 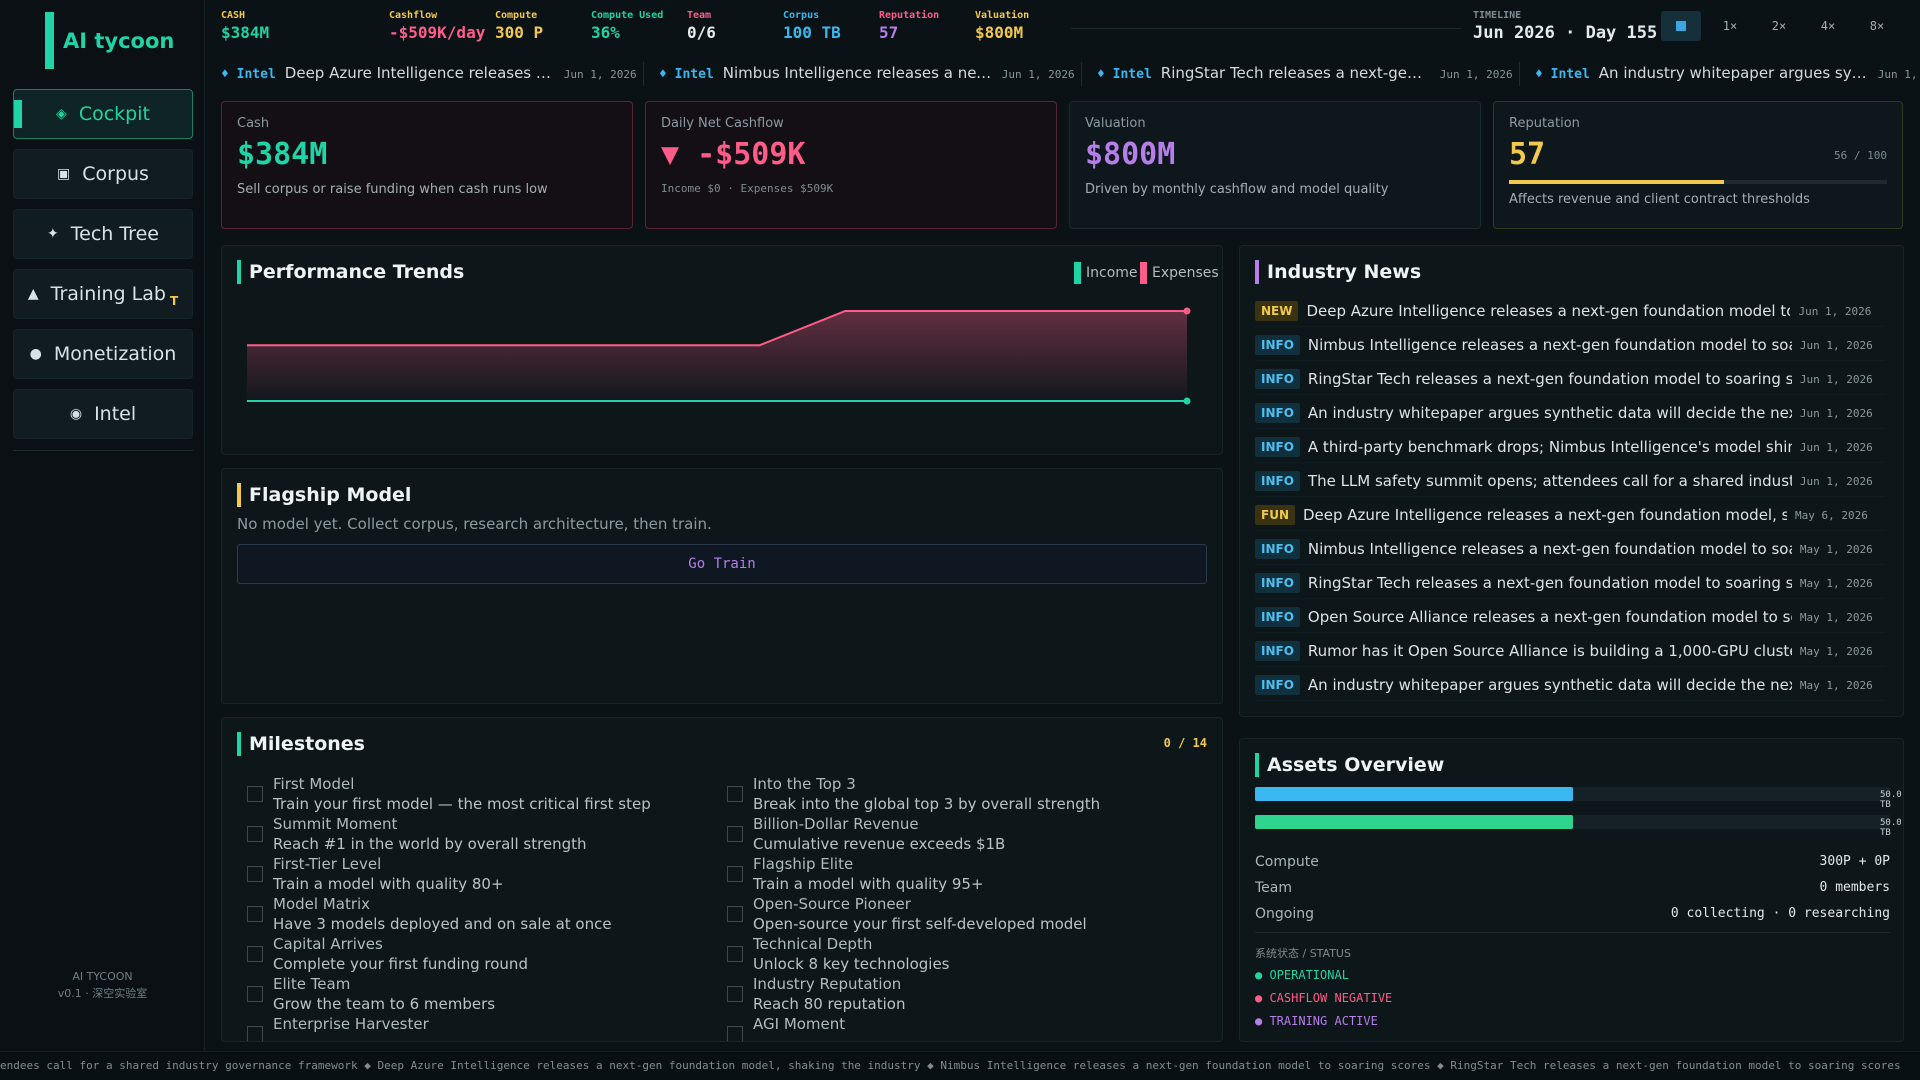 I want to click on stat-label: CASH, so click(x=233, y=15).